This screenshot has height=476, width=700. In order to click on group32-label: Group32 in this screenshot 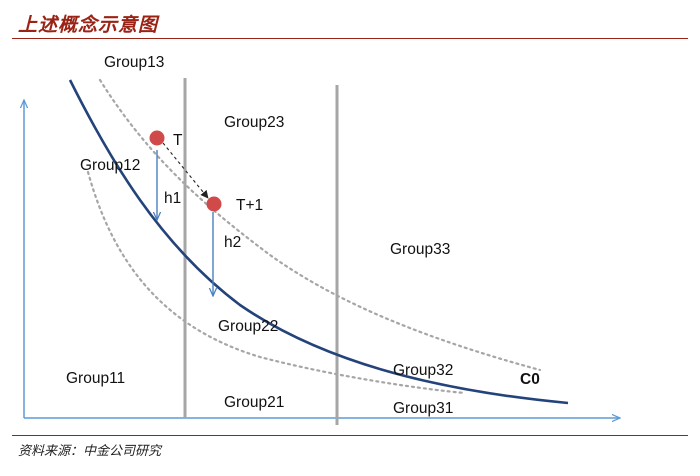, I will do `click(423, 370)`.